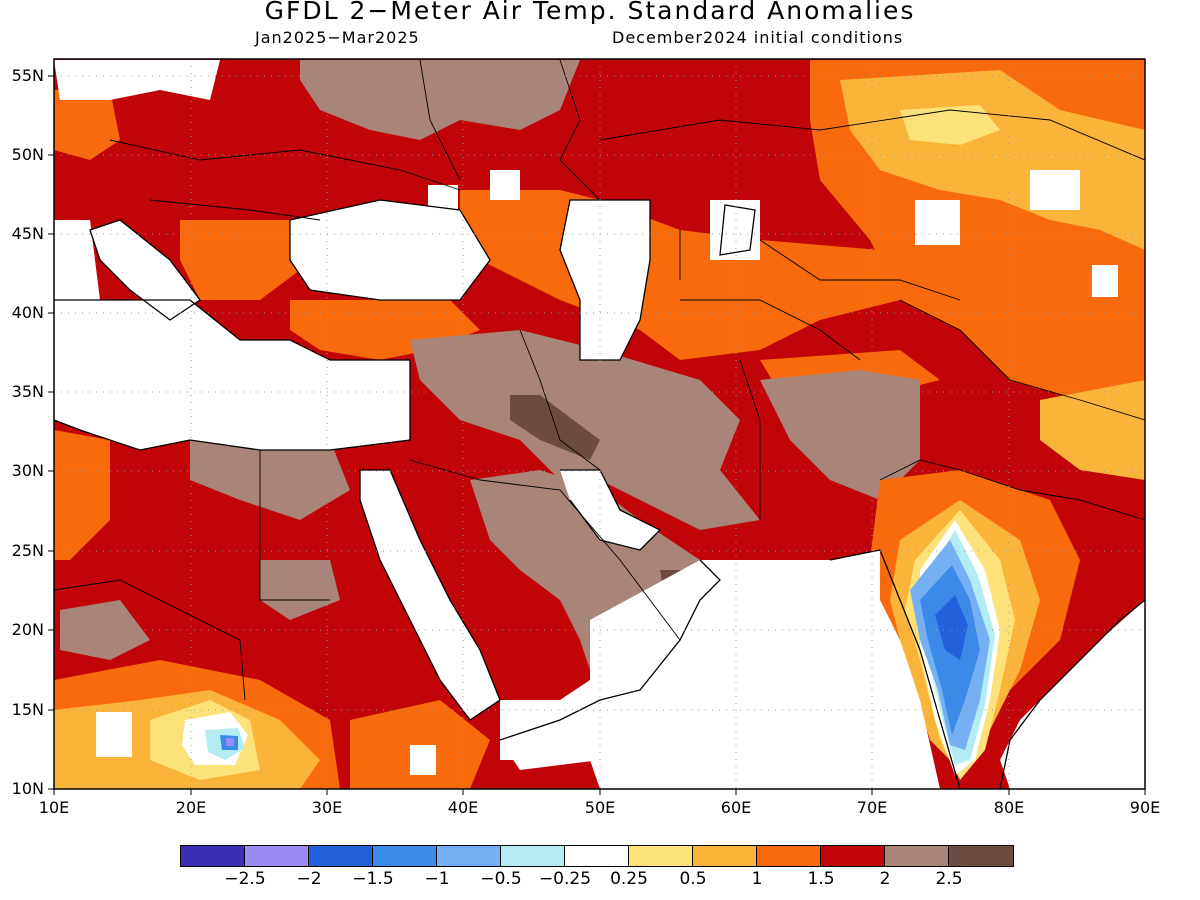  What do you see at coordinates (737, 230) in the screenshot?
I see `coast-aral` at bounding box center [737, 230].